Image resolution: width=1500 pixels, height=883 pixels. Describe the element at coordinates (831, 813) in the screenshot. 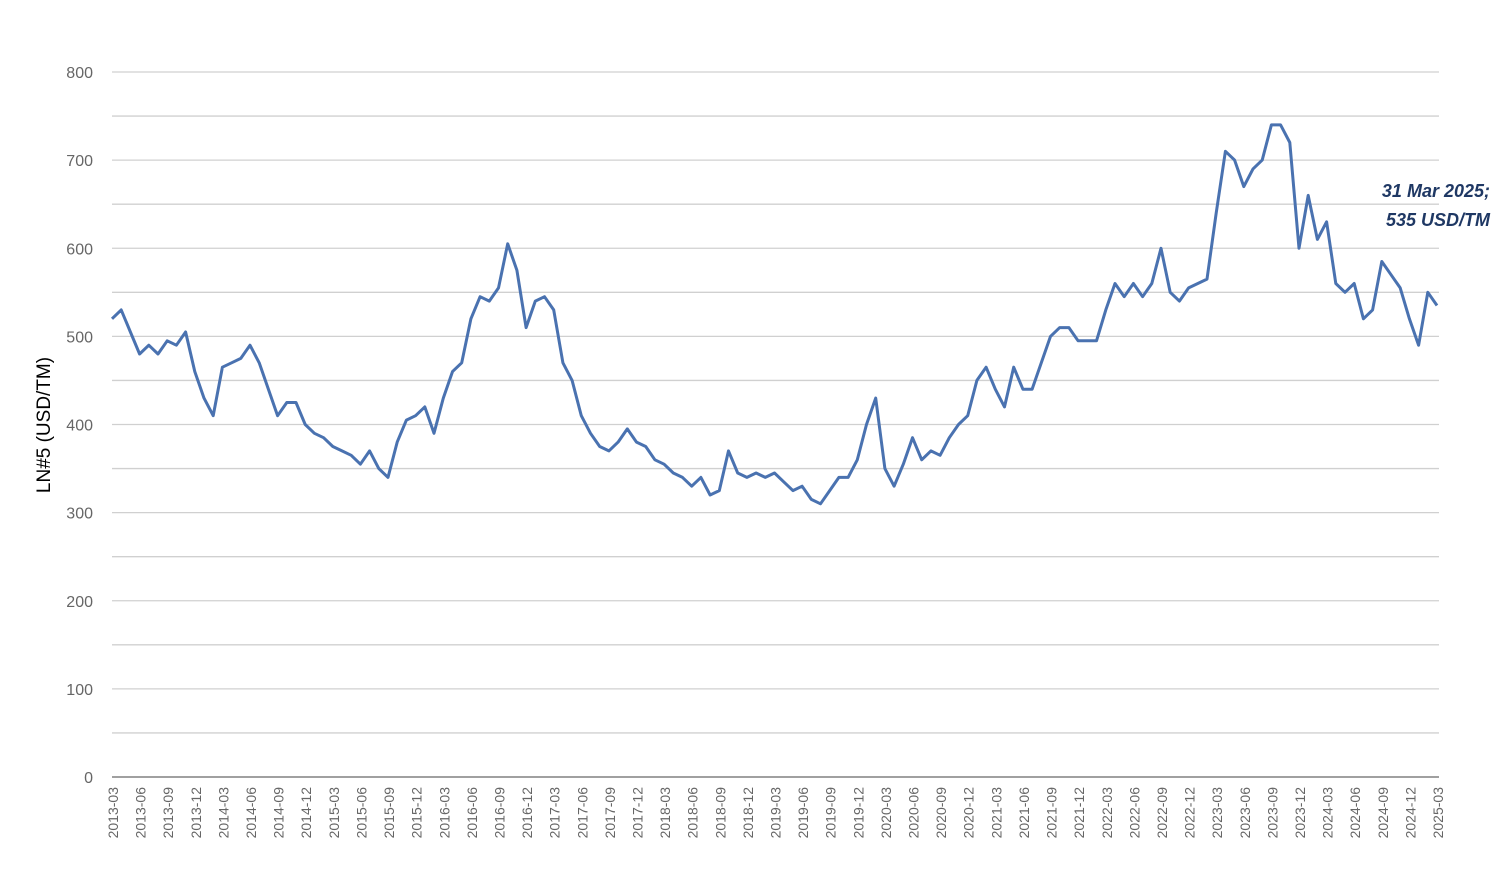

I see `x-tick-label: 2019-09` at that location.